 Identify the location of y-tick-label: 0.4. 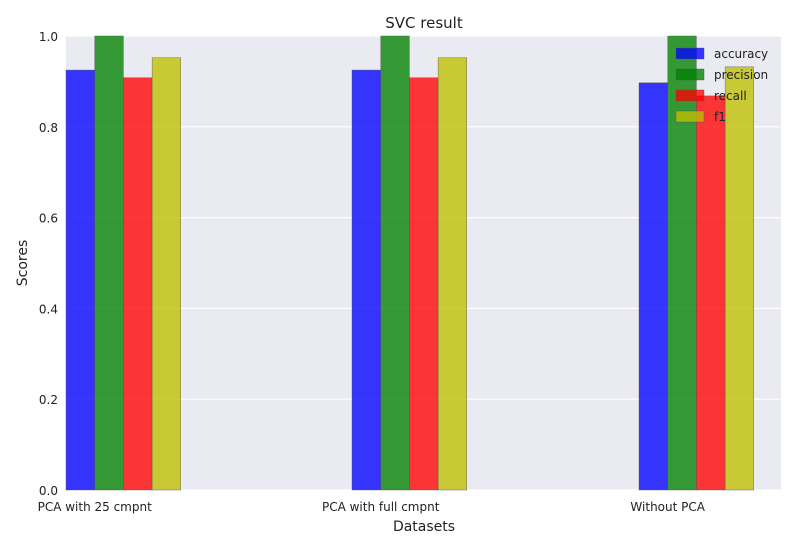
(48, 309).